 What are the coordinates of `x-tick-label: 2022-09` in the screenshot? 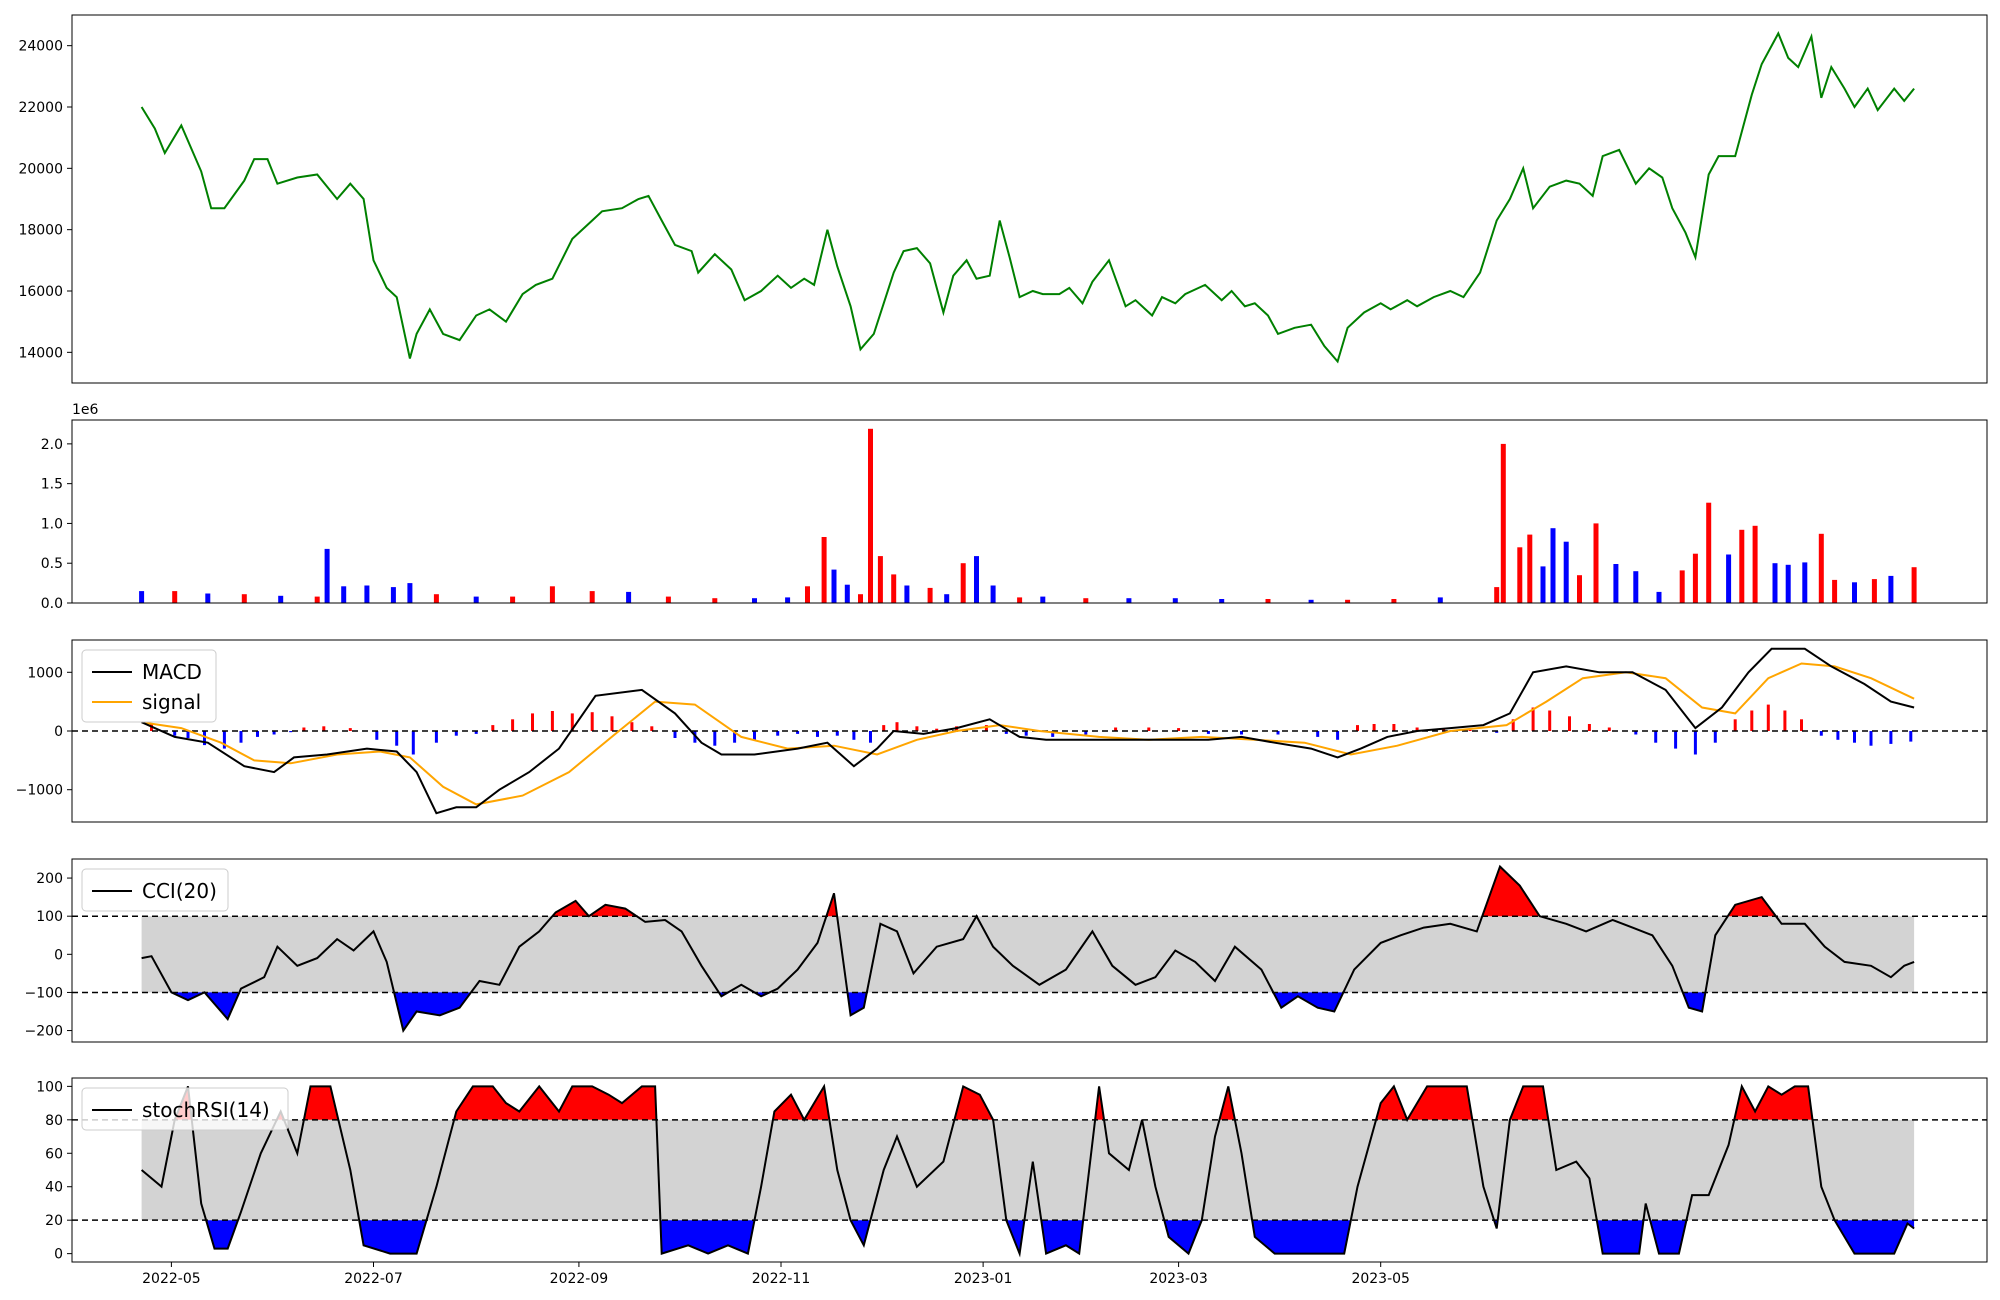 It's located at (579, 1279).